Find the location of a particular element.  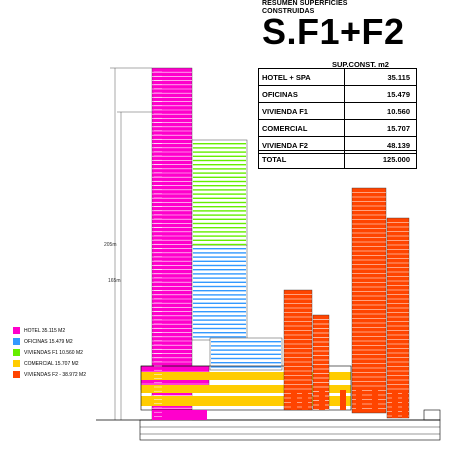

office-block is located at coordinates (237, 307).